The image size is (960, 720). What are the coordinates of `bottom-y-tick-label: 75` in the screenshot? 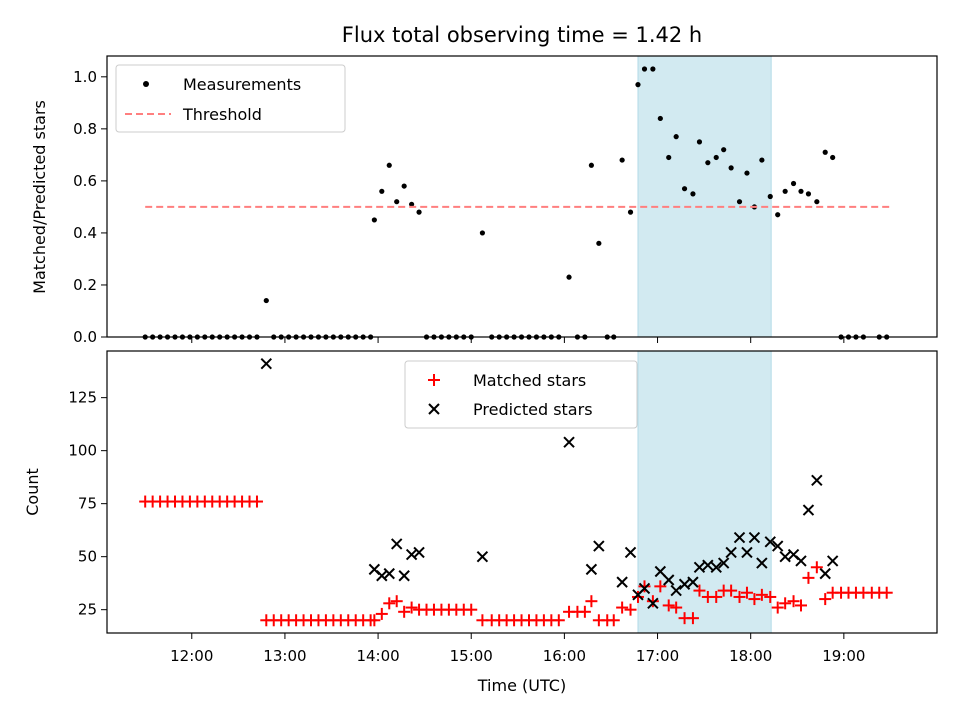 It's located at (87, 504).